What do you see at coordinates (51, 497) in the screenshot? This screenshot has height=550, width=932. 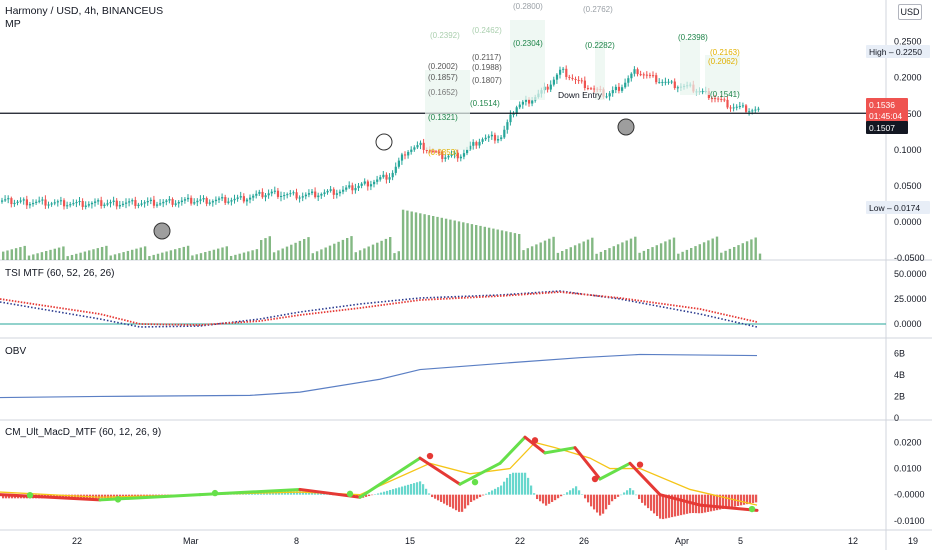 I see `macd-line-segment` at bounding box center [51, 497].